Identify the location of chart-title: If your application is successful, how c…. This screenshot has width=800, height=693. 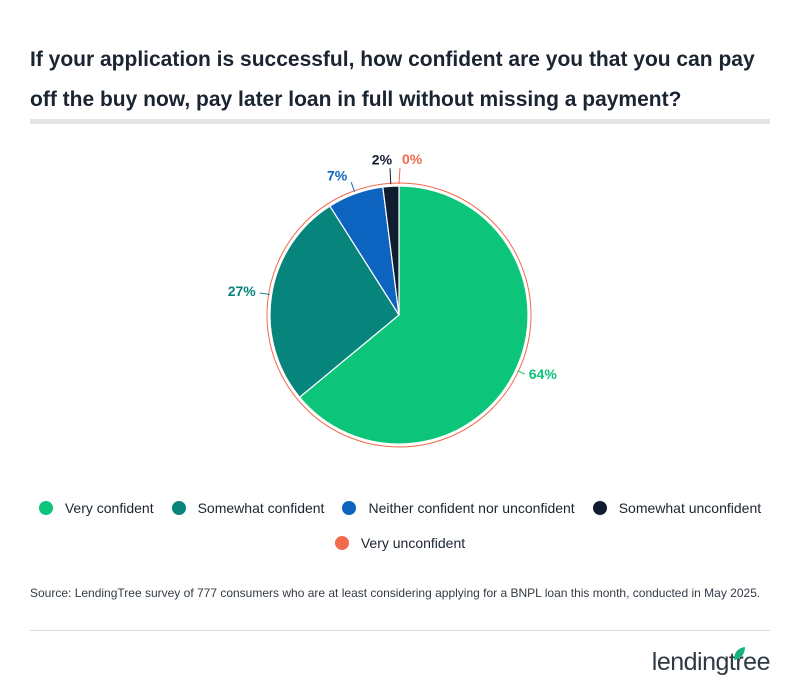
(392, 79).